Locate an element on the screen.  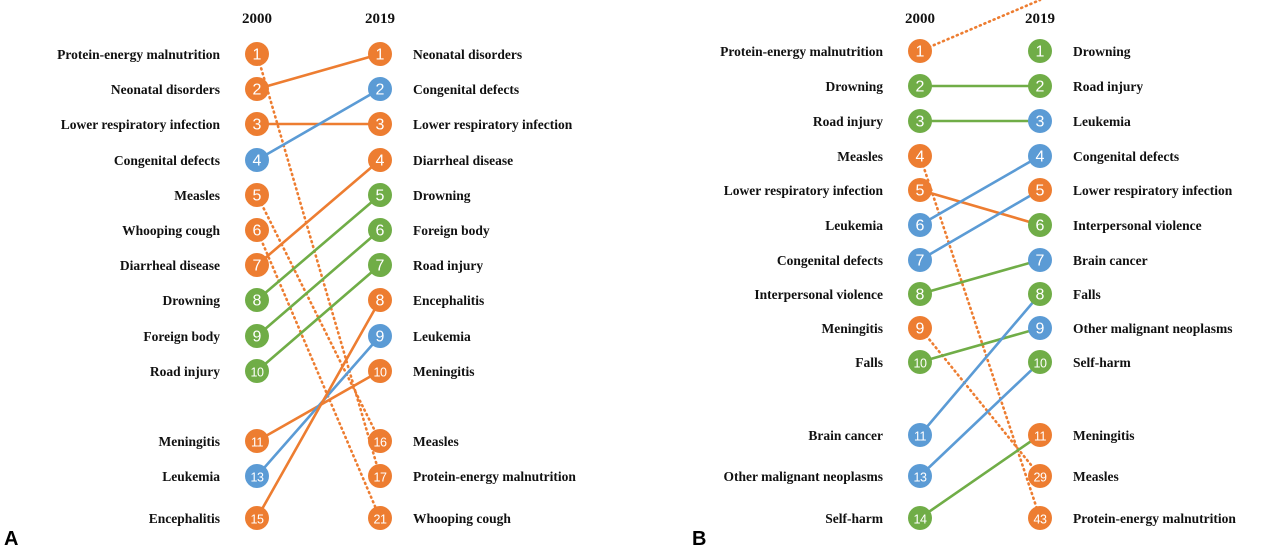
left-rank-node: 8 Drowning is located at coordinates (215, 300).